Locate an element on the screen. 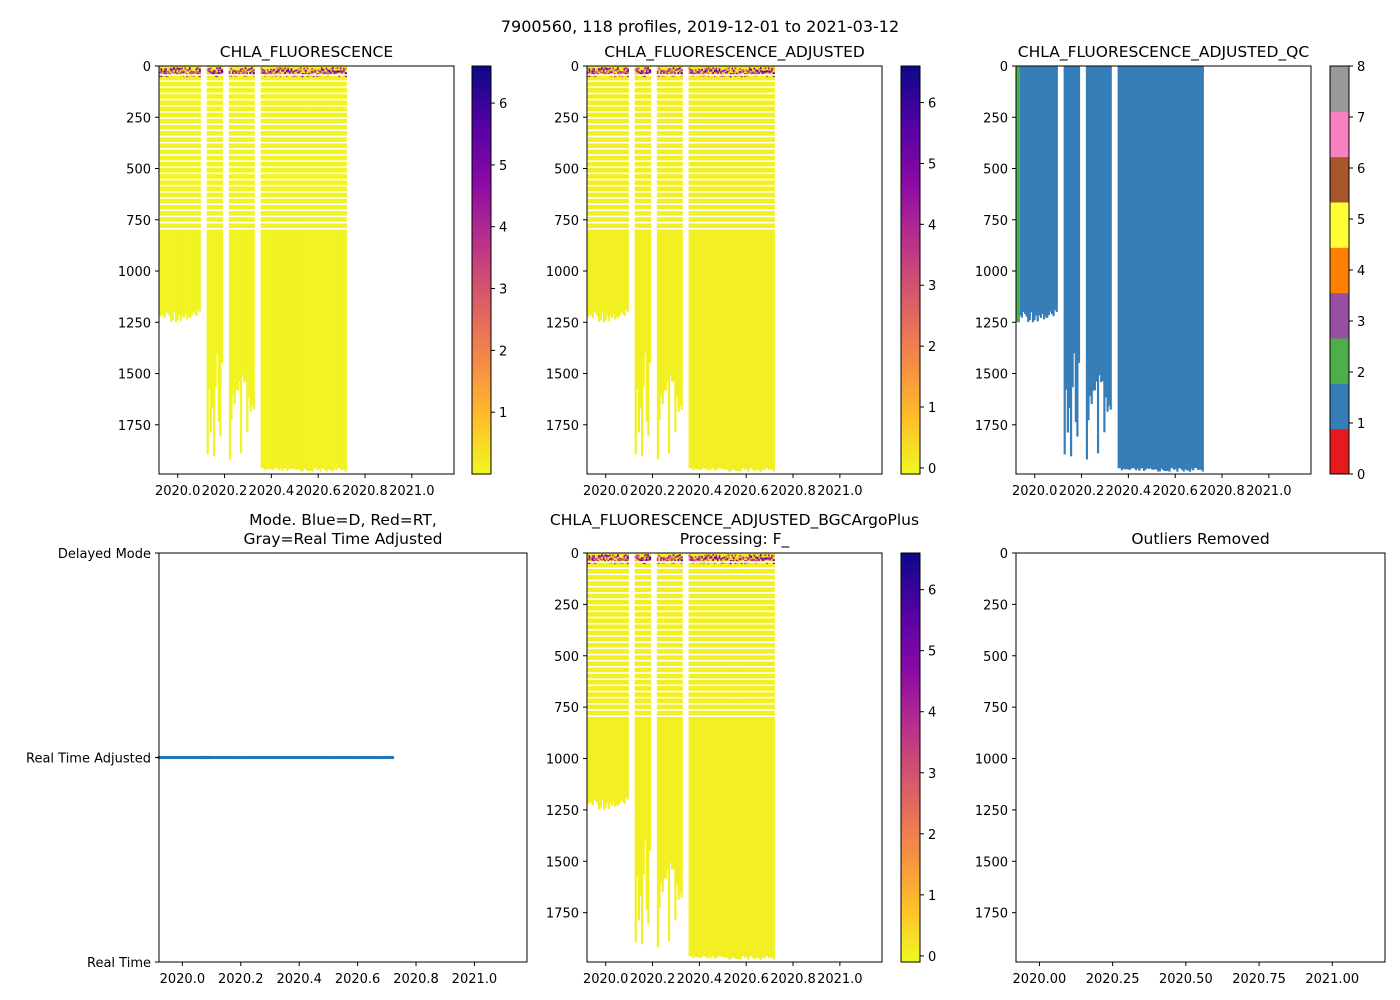  y-tick-label: 1500 is located at coordinates (562, 375).